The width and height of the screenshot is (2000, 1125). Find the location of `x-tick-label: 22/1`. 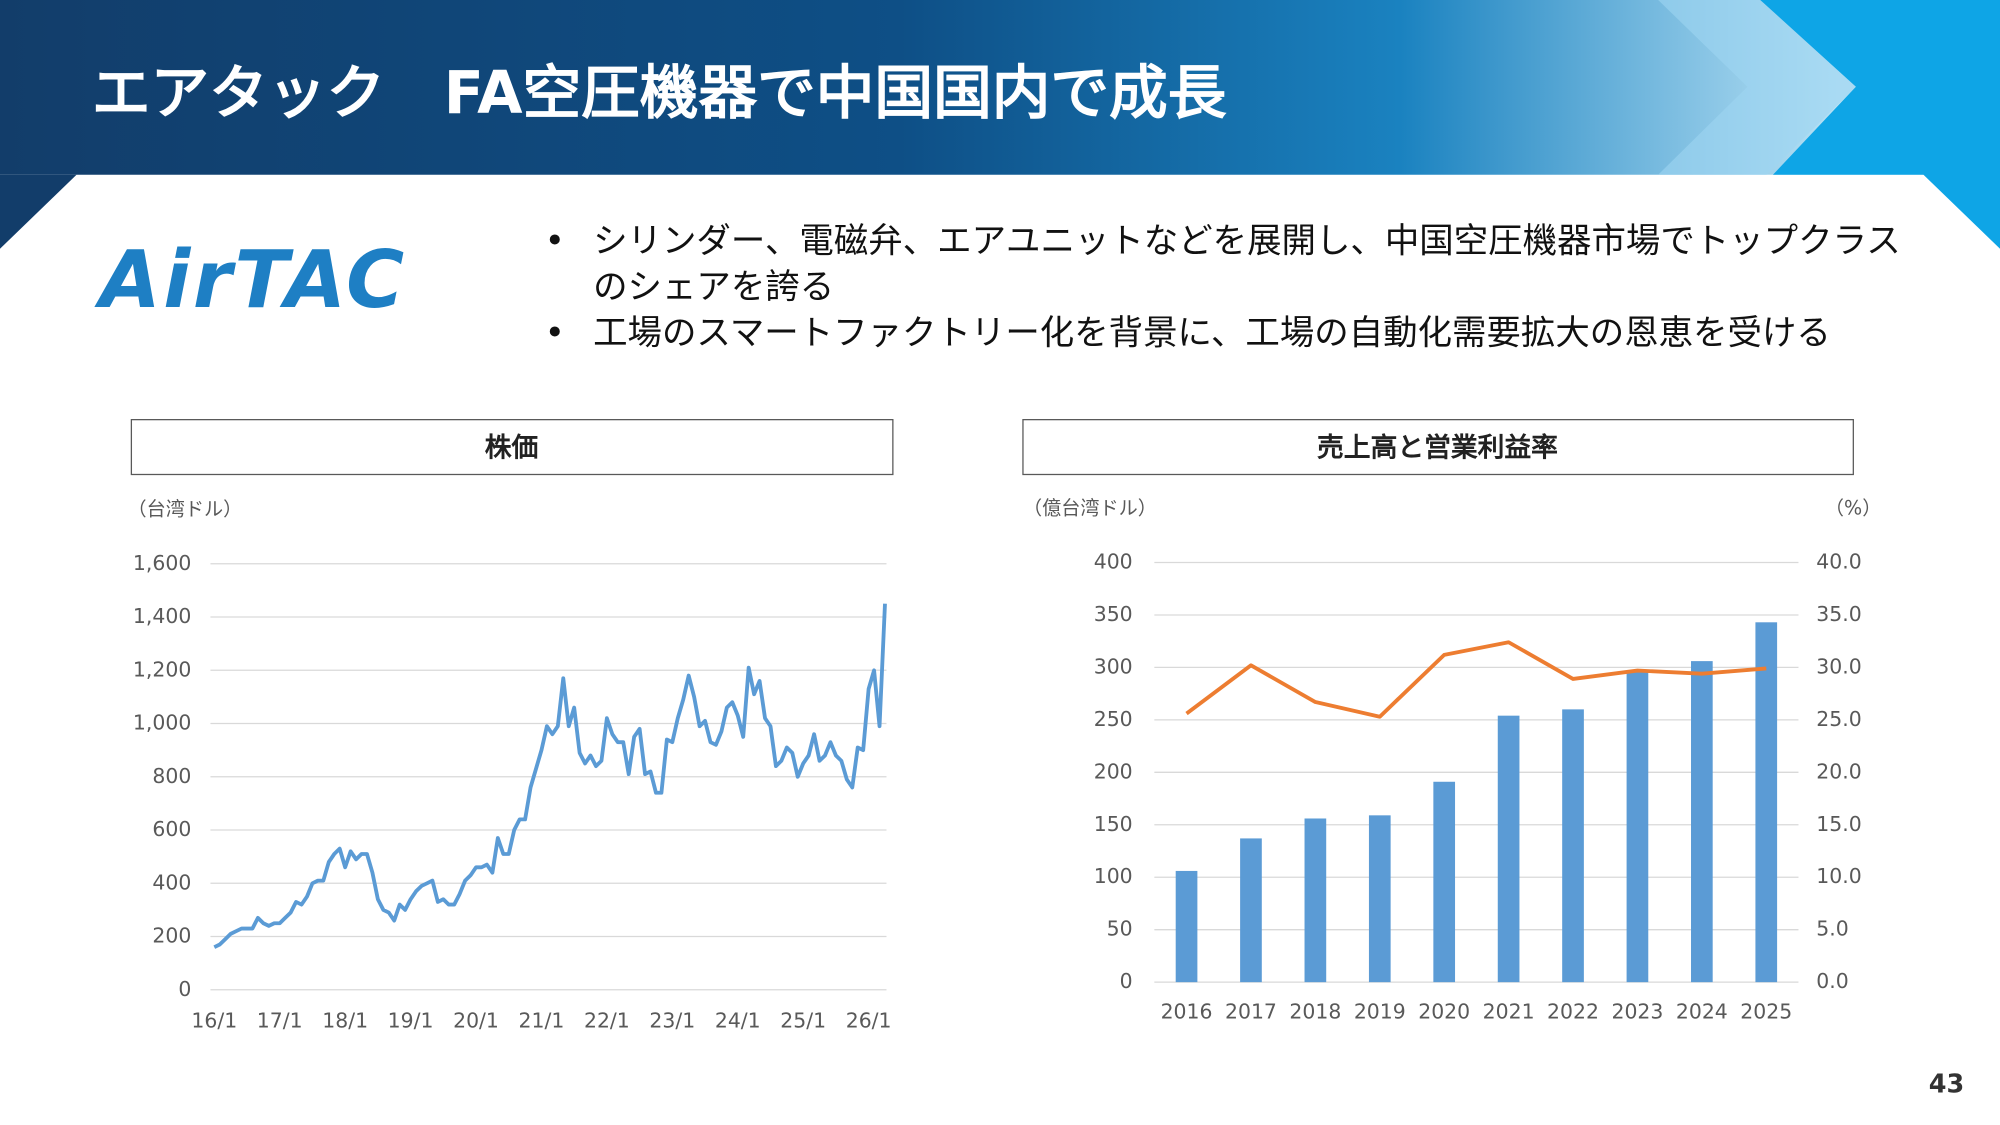

x-tick-label: 22/1 is located at coordinates (607, 1021).